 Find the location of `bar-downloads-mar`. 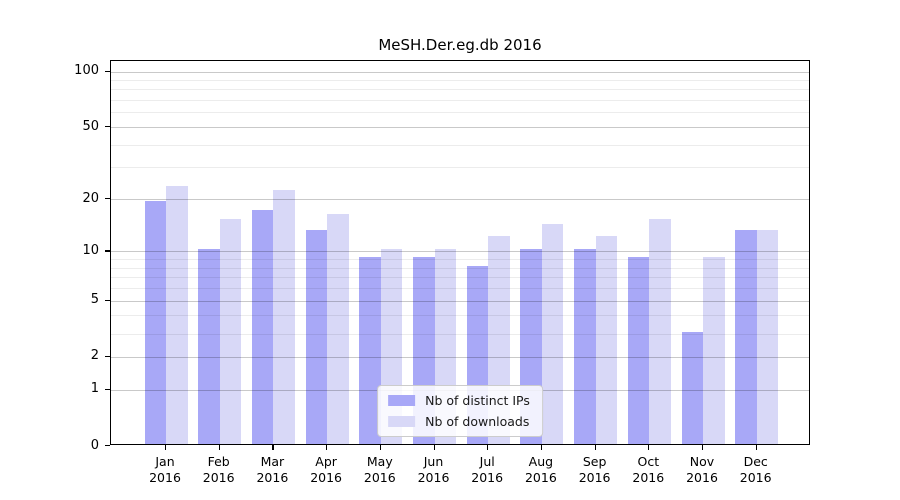

bar-downloads-mar is located at coordinates (284, 316).